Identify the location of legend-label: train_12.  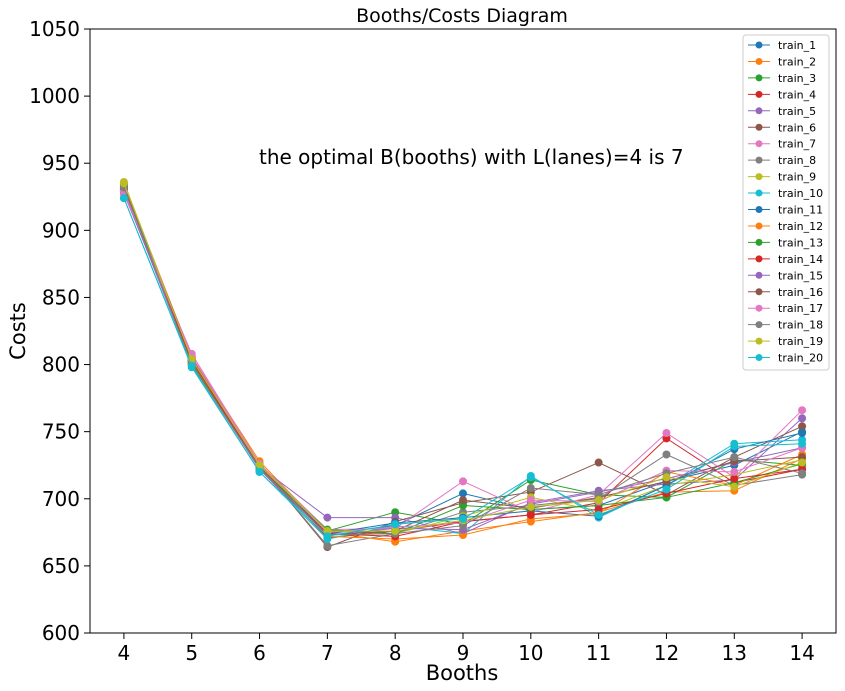
(800, 226).